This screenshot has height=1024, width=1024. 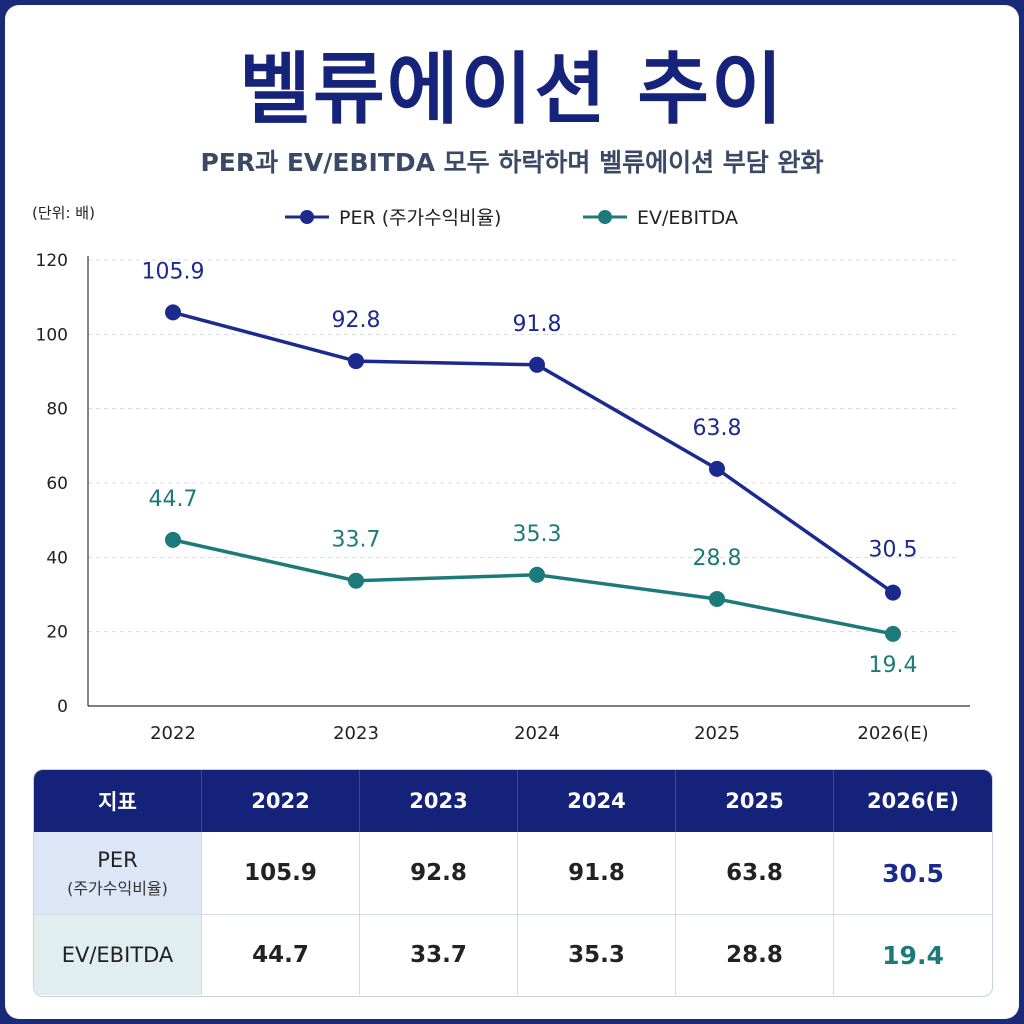 I want to click on table-cell: 33.7, so click(x=439, y=955).